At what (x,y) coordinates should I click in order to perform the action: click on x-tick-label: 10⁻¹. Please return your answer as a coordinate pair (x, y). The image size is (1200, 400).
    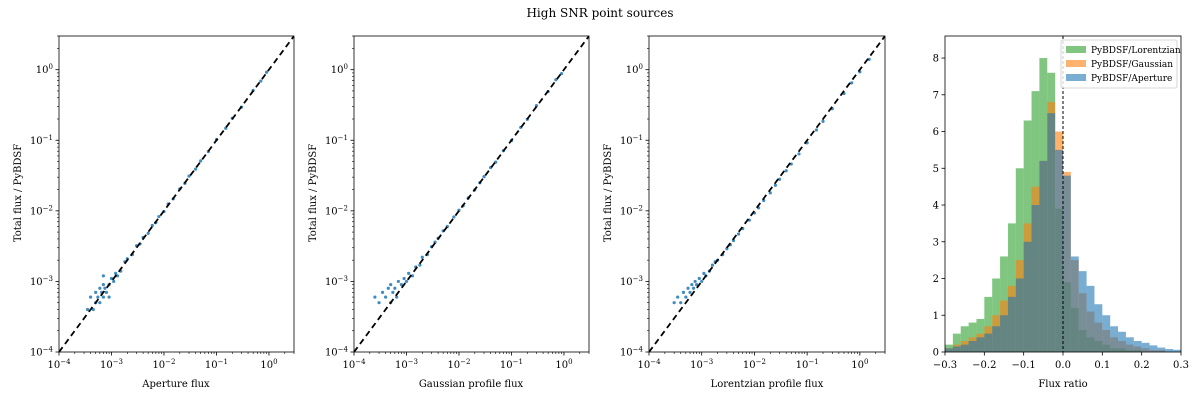
    Looking at the image, I should click on (511, 364).